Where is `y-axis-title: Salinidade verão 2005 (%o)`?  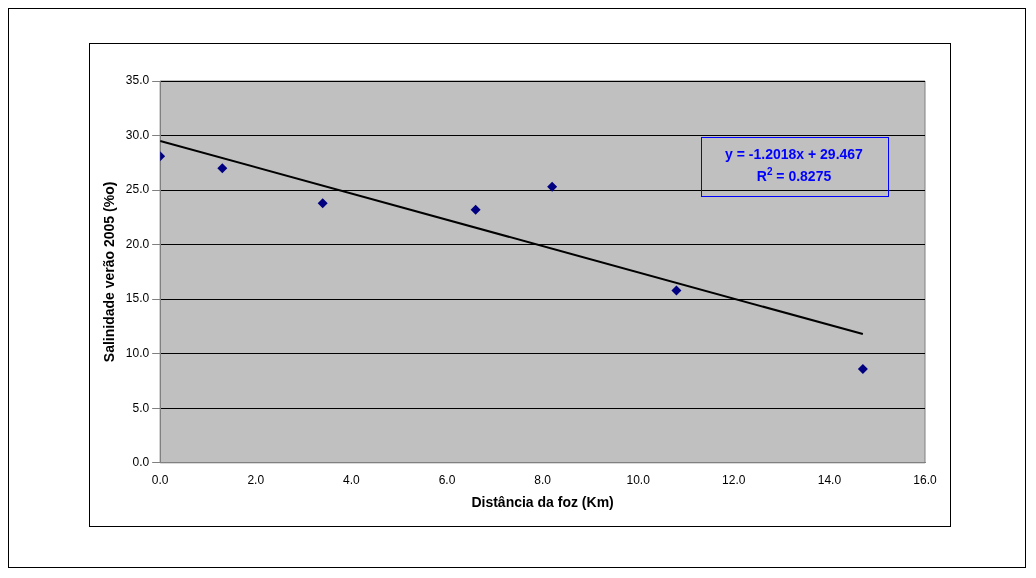 y-axis-title: Salinidade verão 2005 (%o) is located at coordinates (109, 272).